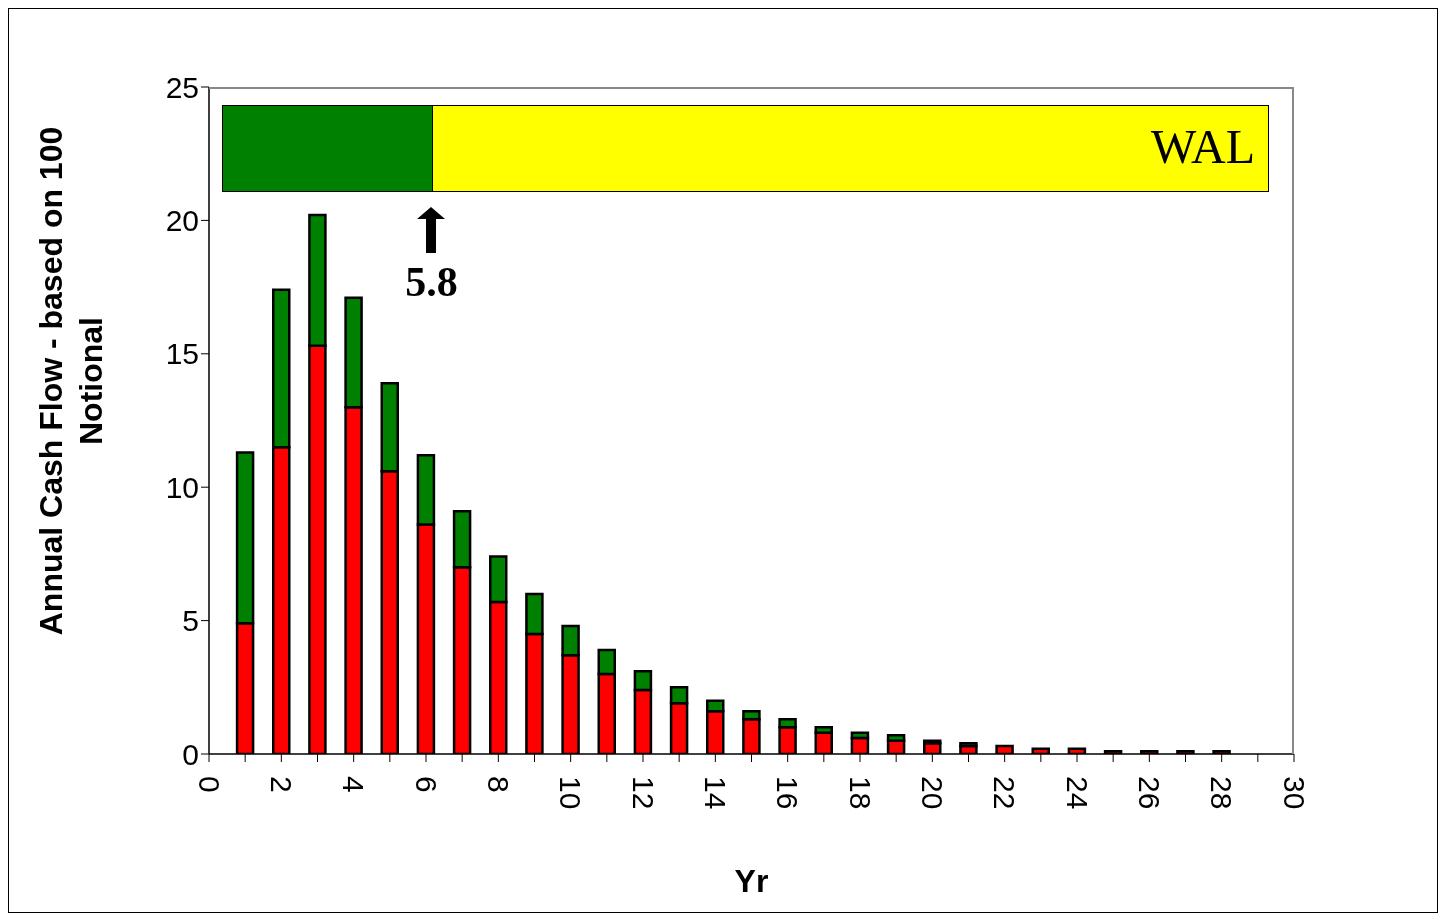 The height and width of the screenshot is (920, 1445). I want to click on y-tick-label: 15, so click(182, 354).